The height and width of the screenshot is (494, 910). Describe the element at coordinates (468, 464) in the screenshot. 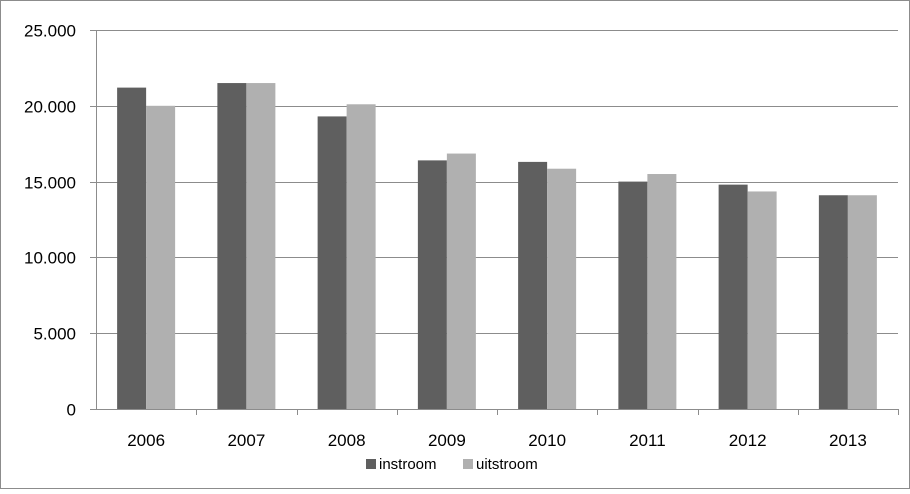

I see `legend-swatch-uitstroom` at that location.